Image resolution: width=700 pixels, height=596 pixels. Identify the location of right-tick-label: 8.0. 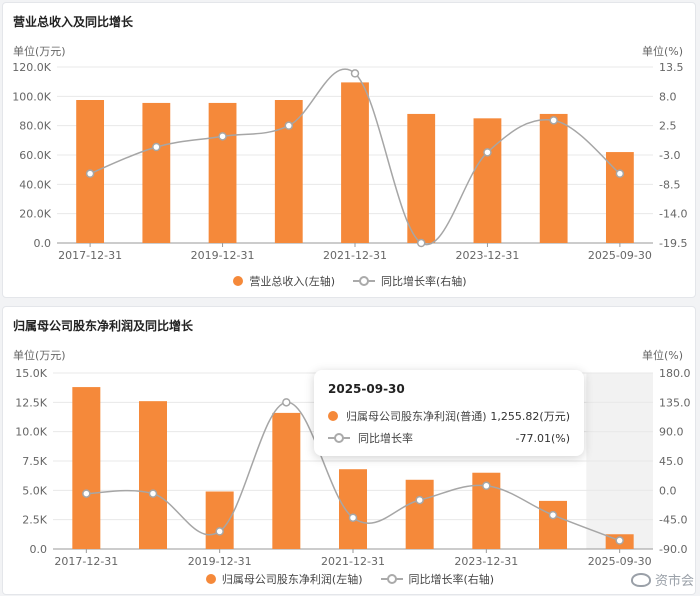
(668, 96).